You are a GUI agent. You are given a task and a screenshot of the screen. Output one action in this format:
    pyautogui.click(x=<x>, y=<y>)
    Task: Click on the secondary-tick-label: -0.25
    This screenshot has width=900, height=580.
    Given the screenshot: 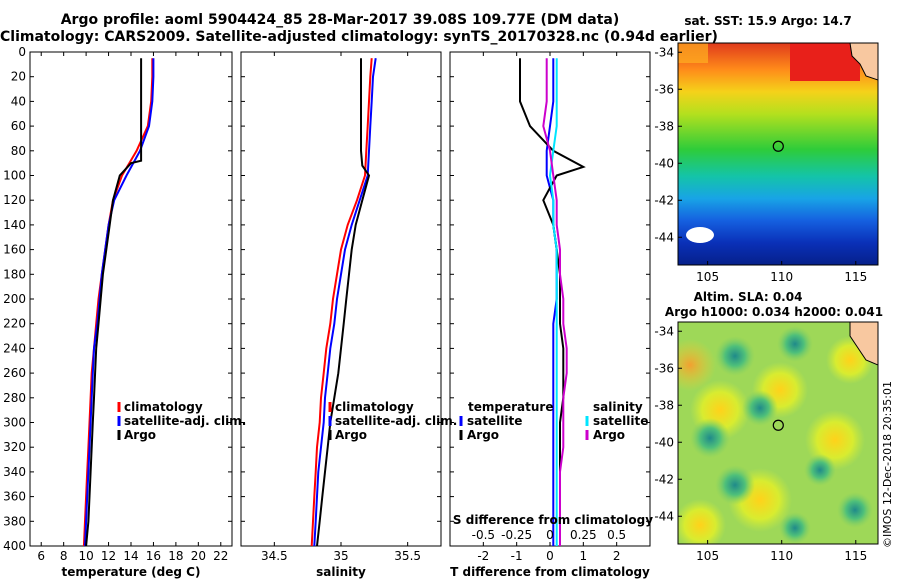 What is the action you would take?
    pyautogui.click(x=516, y=535)
    